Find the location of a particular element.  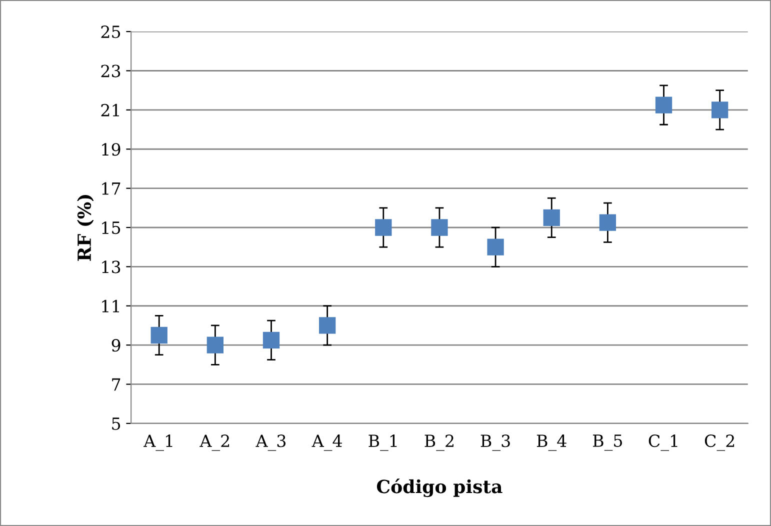

y-tick-label: 19 is located at coordinates (111, 149).